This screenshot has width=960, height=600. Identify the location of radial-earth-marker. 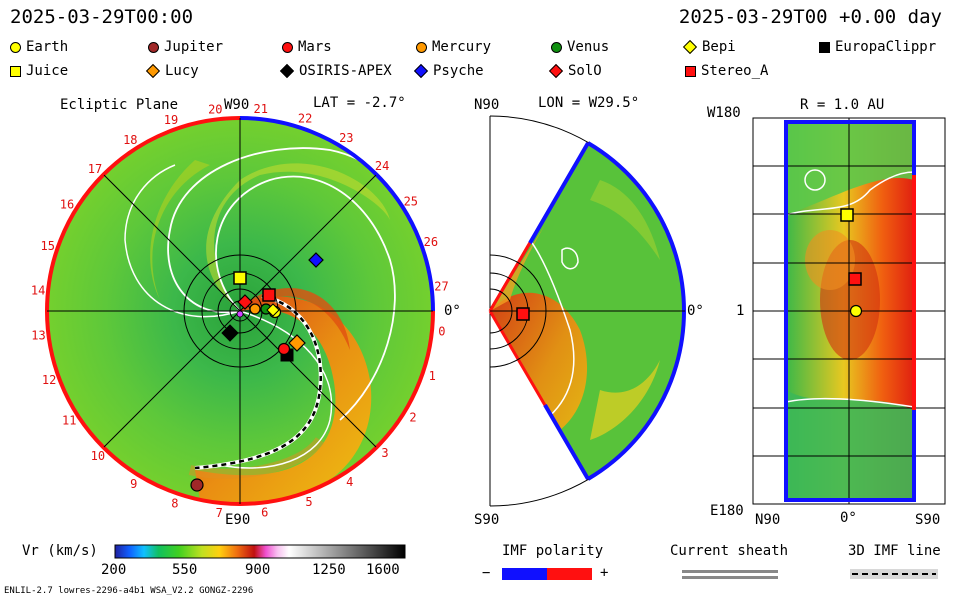
(856, 311).